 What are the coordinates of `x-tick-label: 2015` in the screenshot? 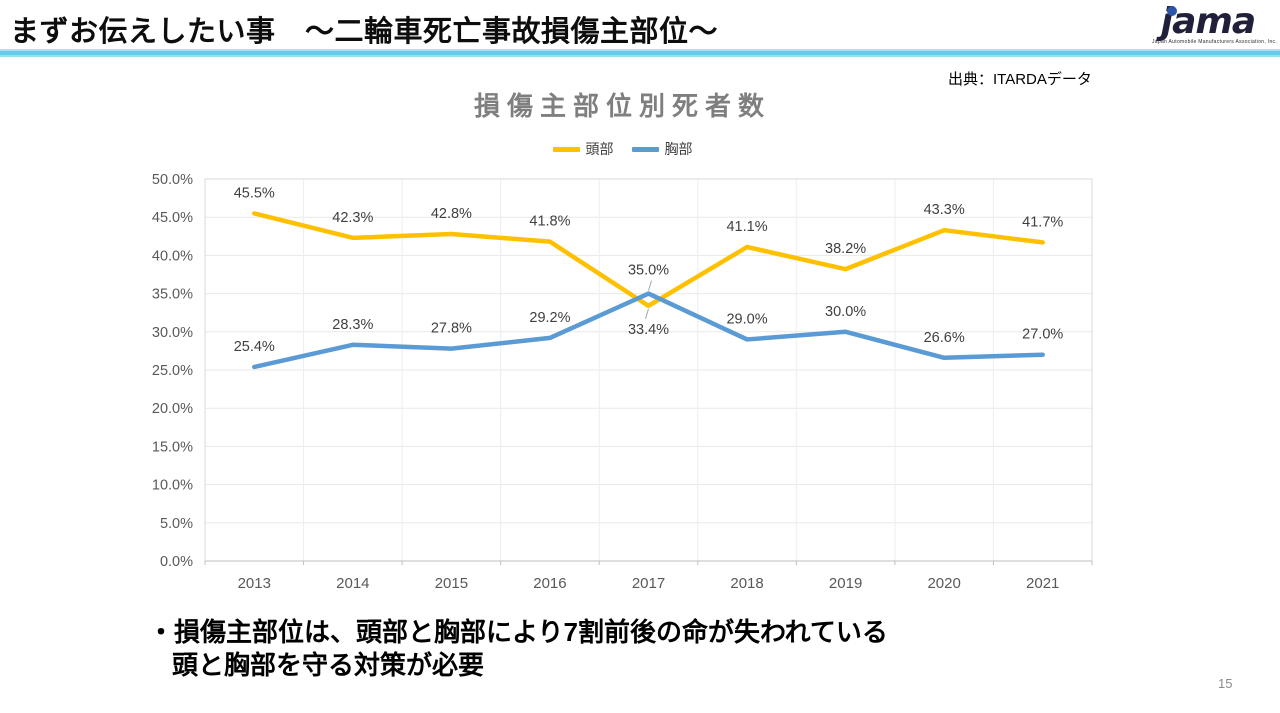 It's located at (451, 583).